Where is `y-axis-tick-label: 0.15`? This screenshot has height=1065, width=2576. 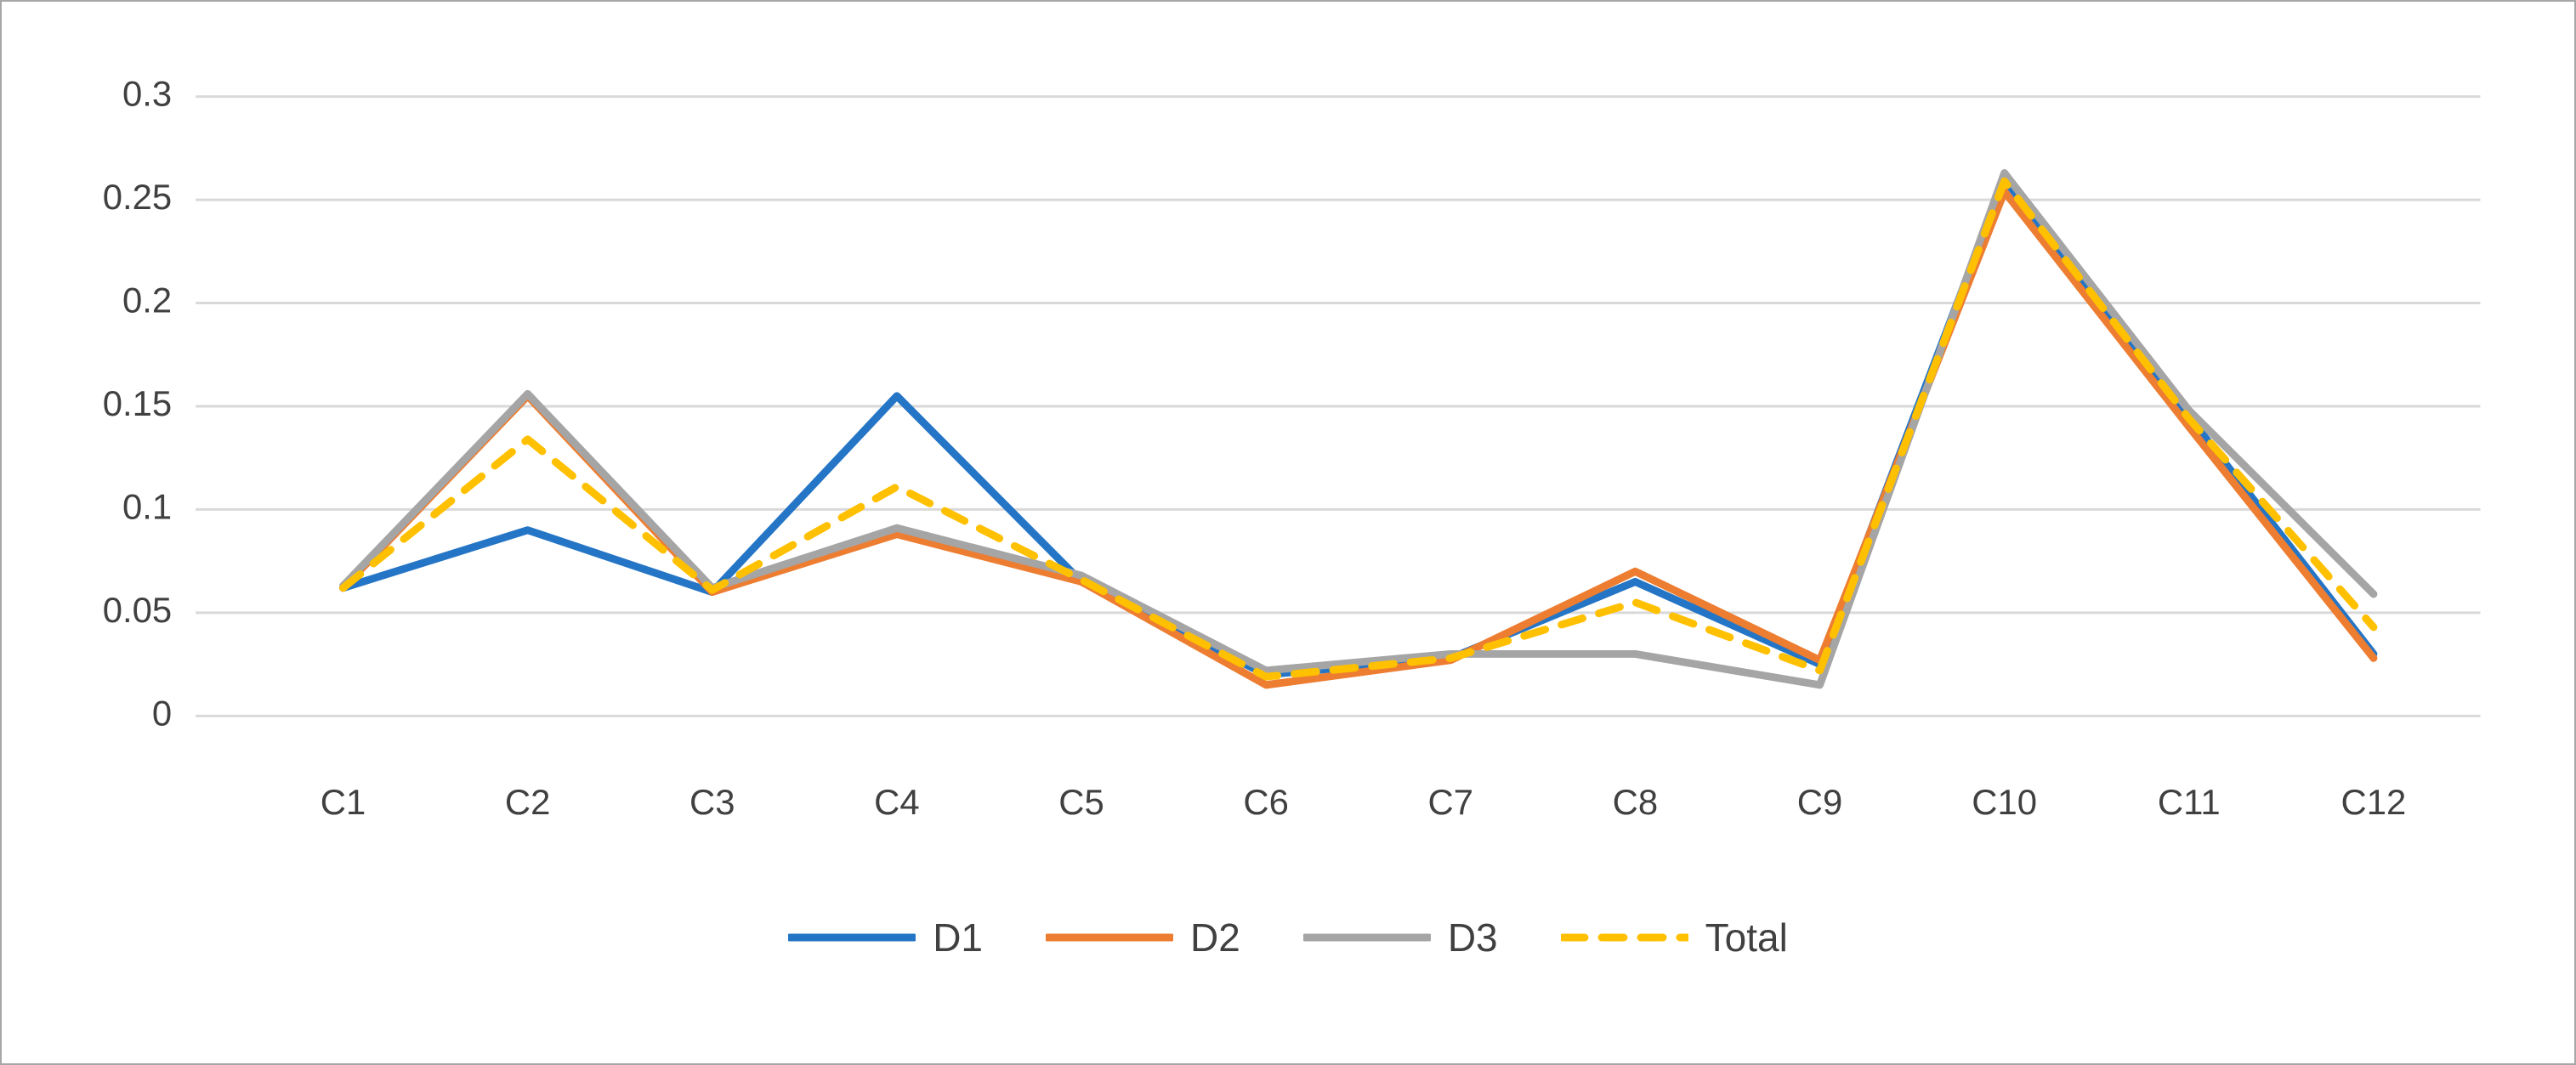
y-axis-tick-label: 0.15 is located at coordinates (138, 403).